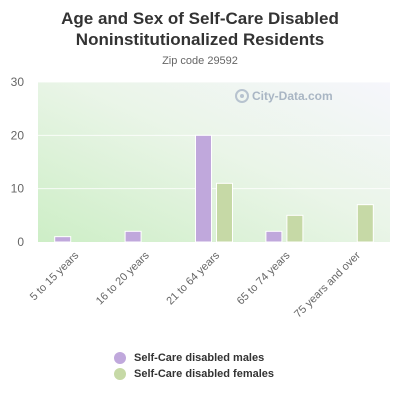  What do you see at coordinates (199, 358) in the screenshot?
I see `legend-label-males: Self-Care disabled males` at bounding box center [199, 358].